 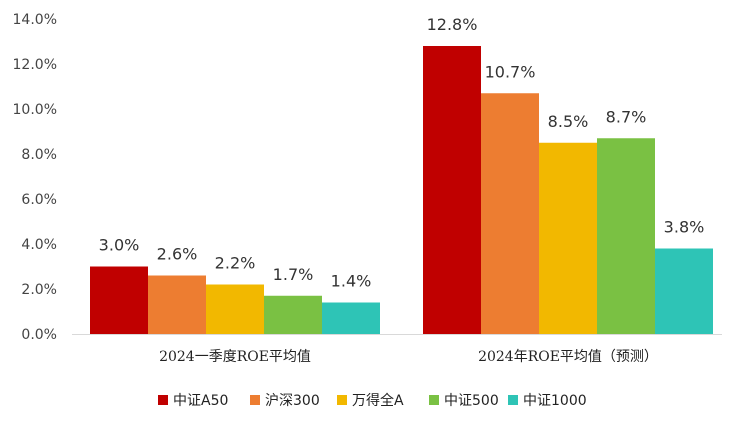 I want to click on bar-万得全A-0, so click(x=235, y=309).